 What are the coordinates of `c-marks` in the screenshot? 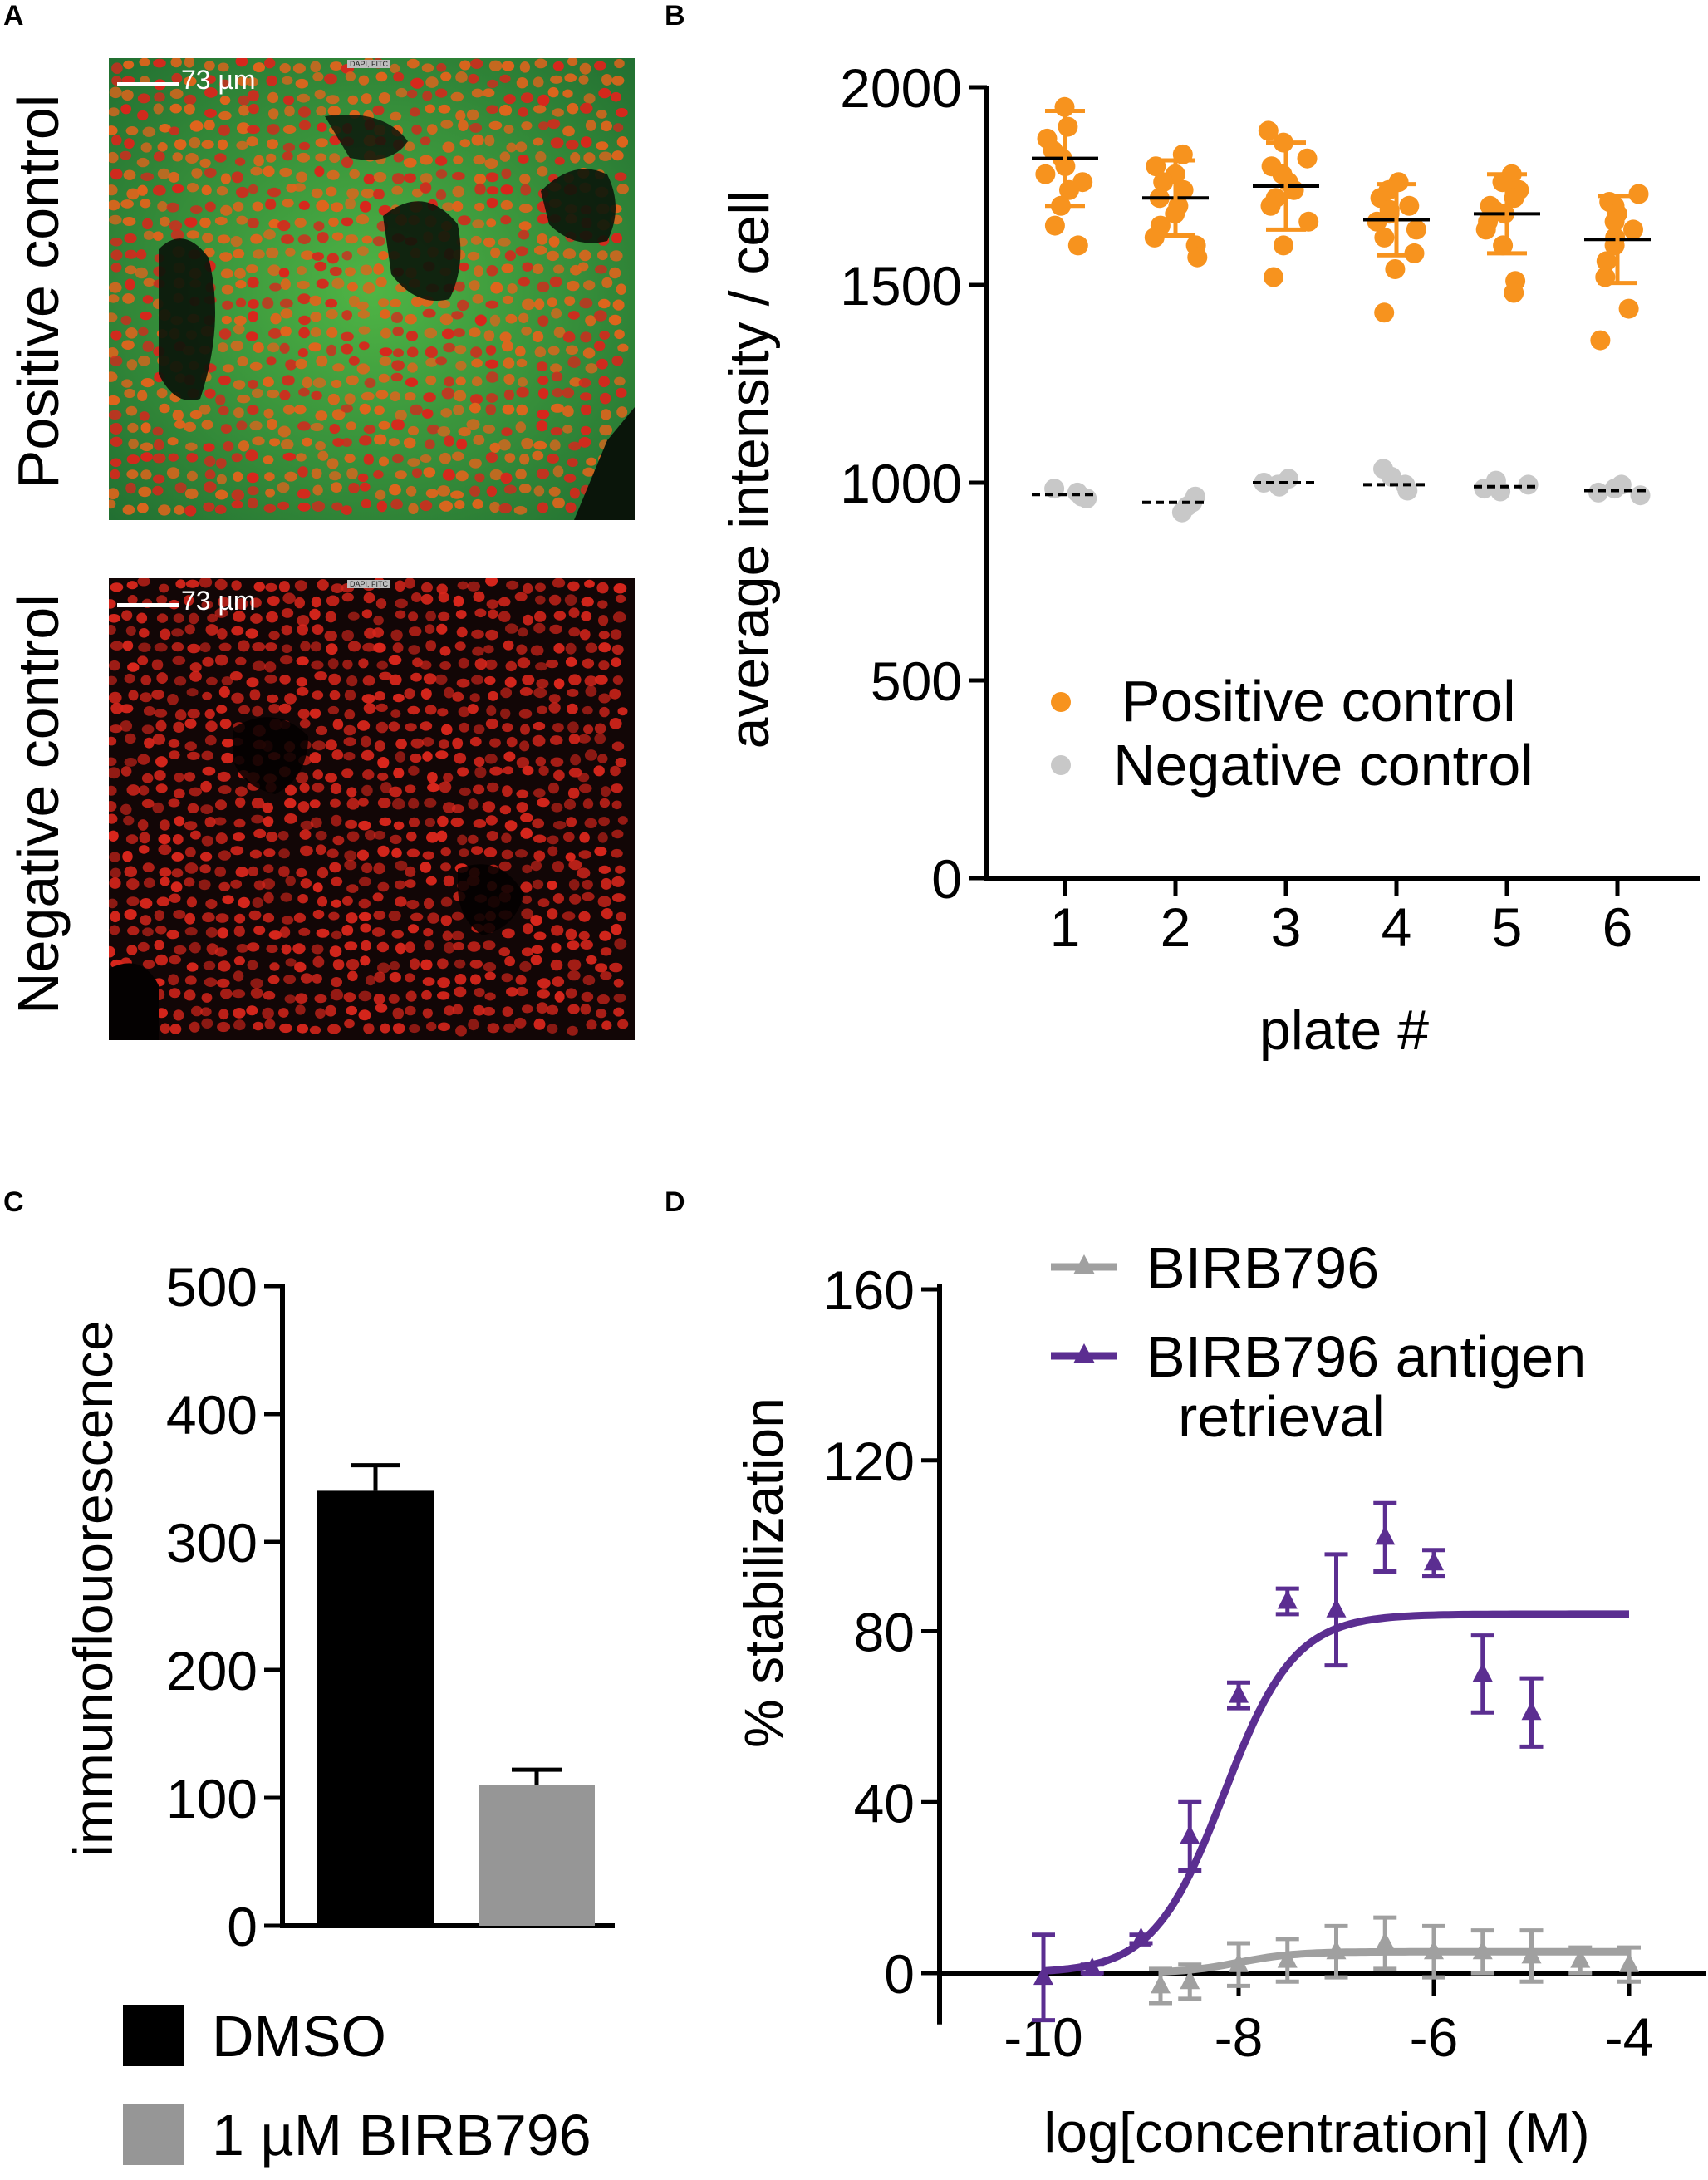 It's located at (456, 1694).